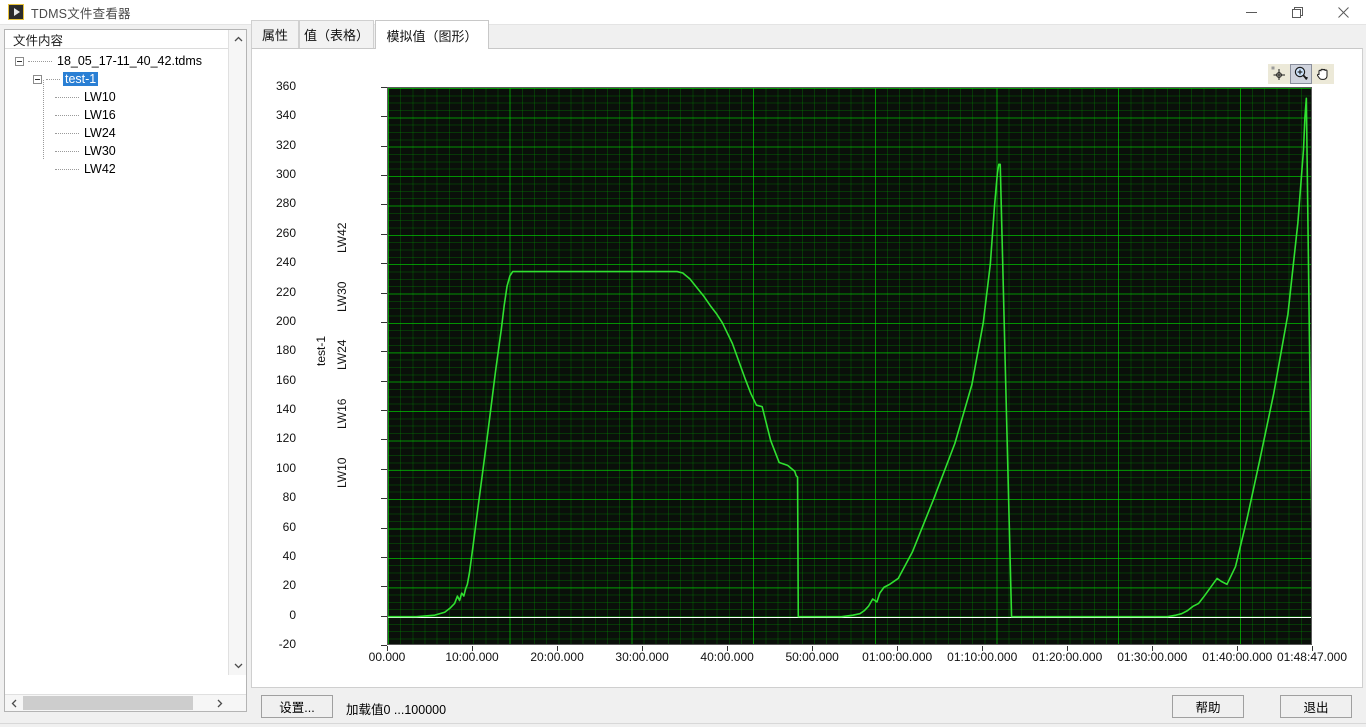 This screenshot has width=1366, height=727. I want to click on tree-node-channel: LW16, so click(116, 115).